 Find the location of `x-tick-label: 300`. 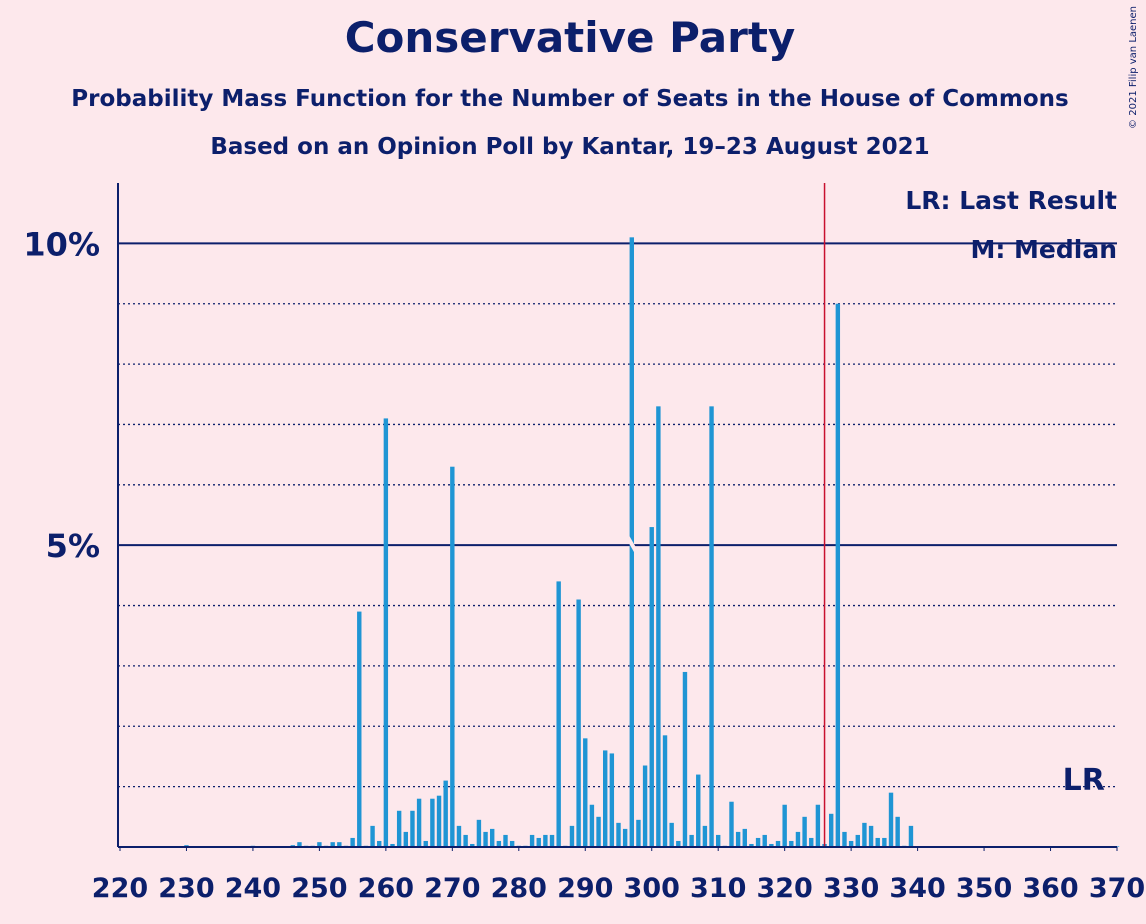

x-tick-label: 300 is located at coordinates (652, 888).